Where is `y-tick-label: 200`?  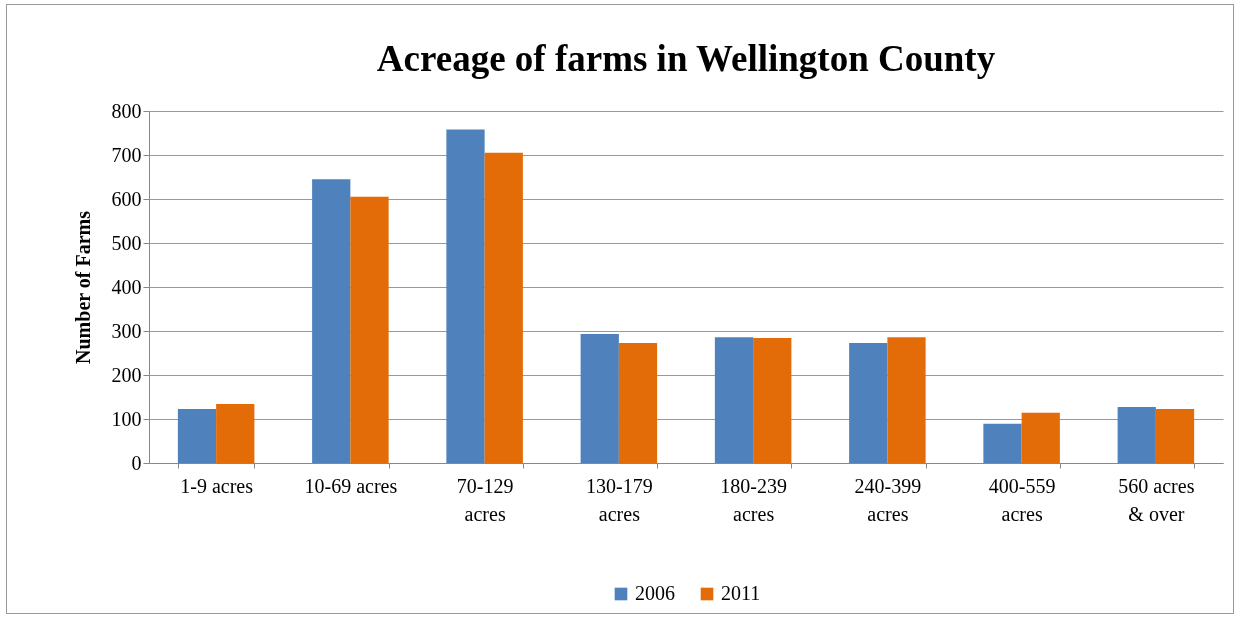 y-tick-label: 200 is located at coordinates (126, 374).